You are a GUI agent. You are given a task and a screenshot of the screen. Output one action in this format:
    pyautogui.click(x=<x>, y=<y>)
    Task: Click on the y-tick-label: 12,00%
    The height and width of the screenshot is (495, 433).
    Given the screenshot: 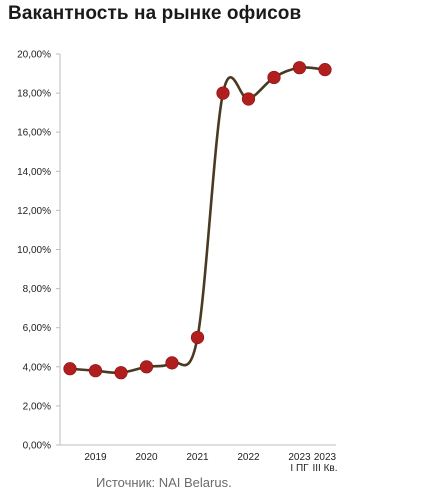 What is the action you would take?
    pyautogui.click(x=34, y=211)
    